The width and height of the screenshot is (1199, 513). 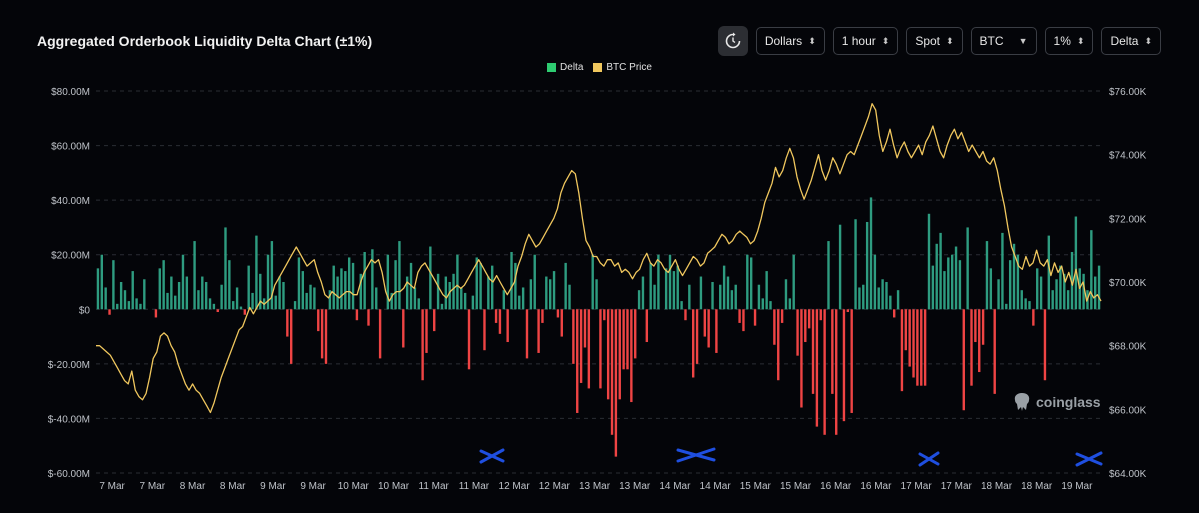 I want to click on x-tick-label: 16 Mar, so click(x=836, y=486).